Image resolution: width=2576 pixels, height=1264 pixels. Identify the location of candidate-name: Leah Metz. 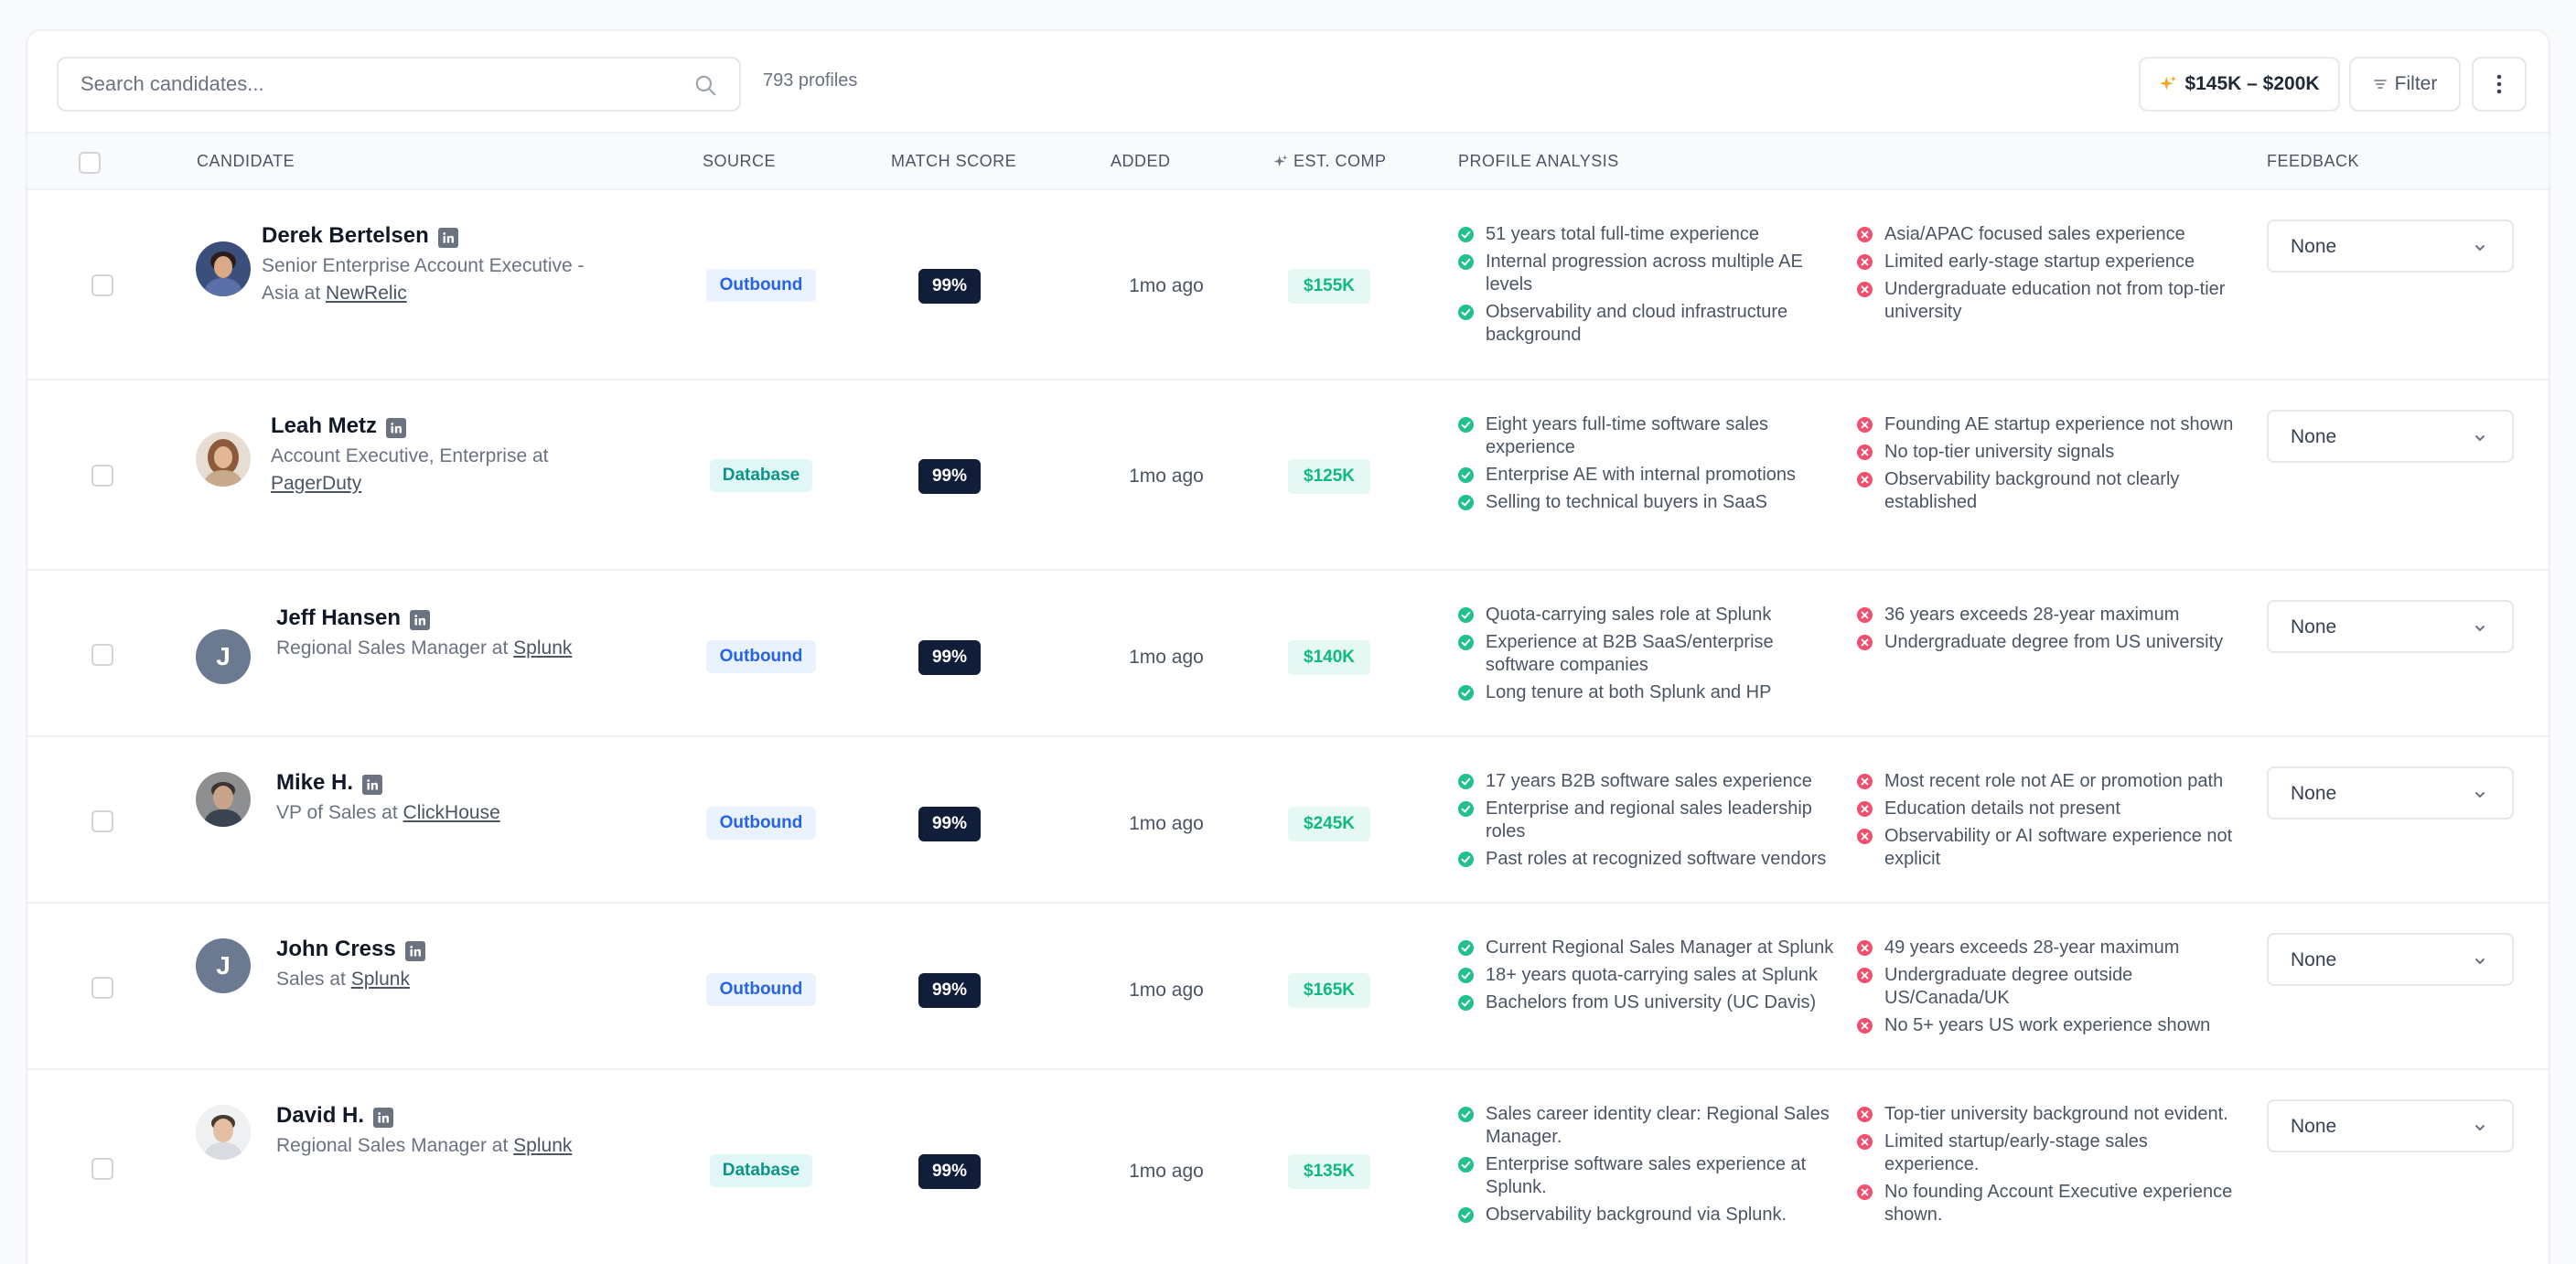
(324, 426).